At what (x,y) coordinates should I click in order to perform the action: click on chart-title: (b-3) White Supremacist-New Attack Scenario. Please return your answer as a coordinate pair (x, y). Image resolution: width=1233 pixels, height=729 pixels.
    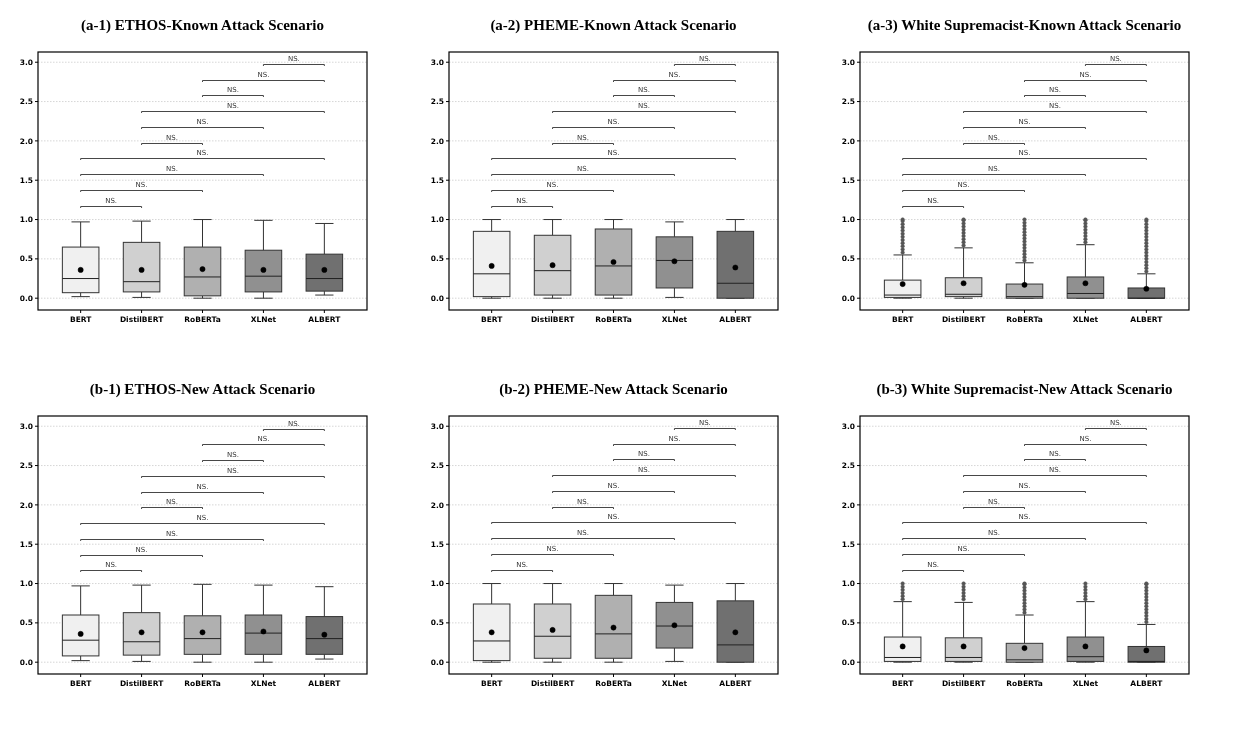
    Looking at the image, I should click on (1024, 389).